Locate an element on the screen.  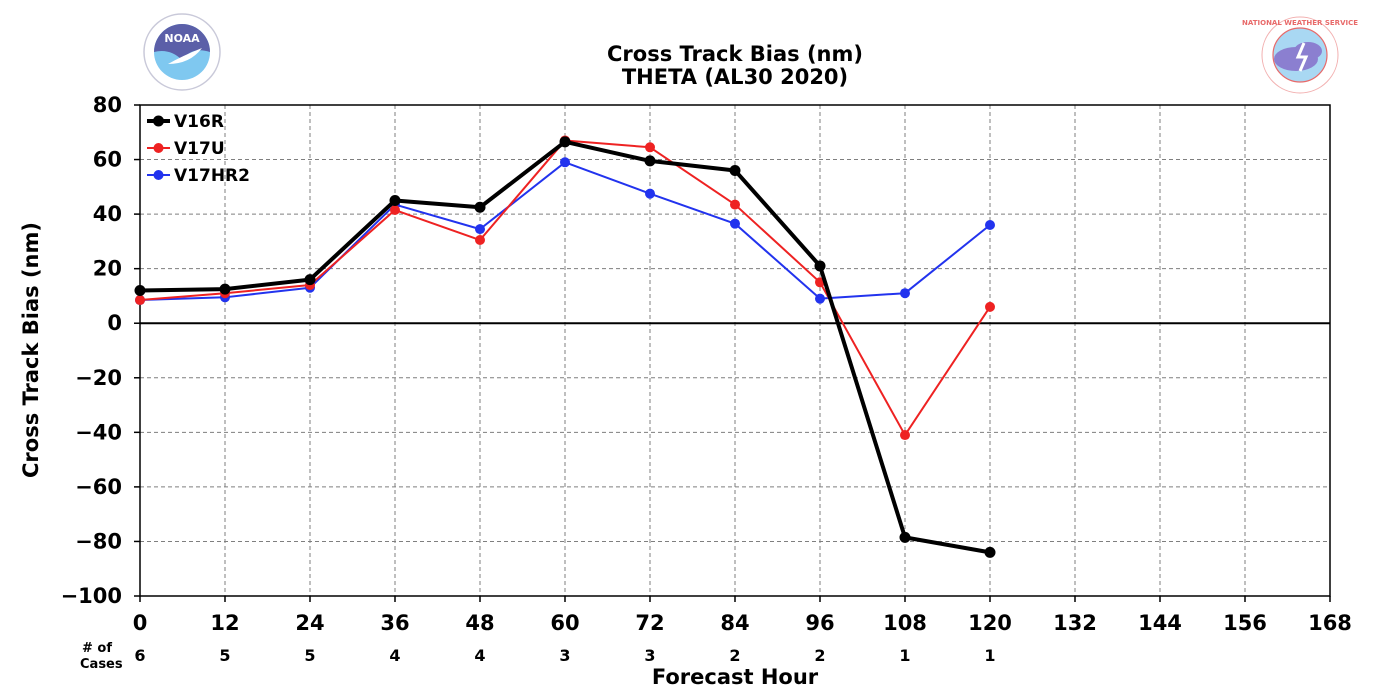
y-tick-label: −40 is located at coordinates (98, 432).